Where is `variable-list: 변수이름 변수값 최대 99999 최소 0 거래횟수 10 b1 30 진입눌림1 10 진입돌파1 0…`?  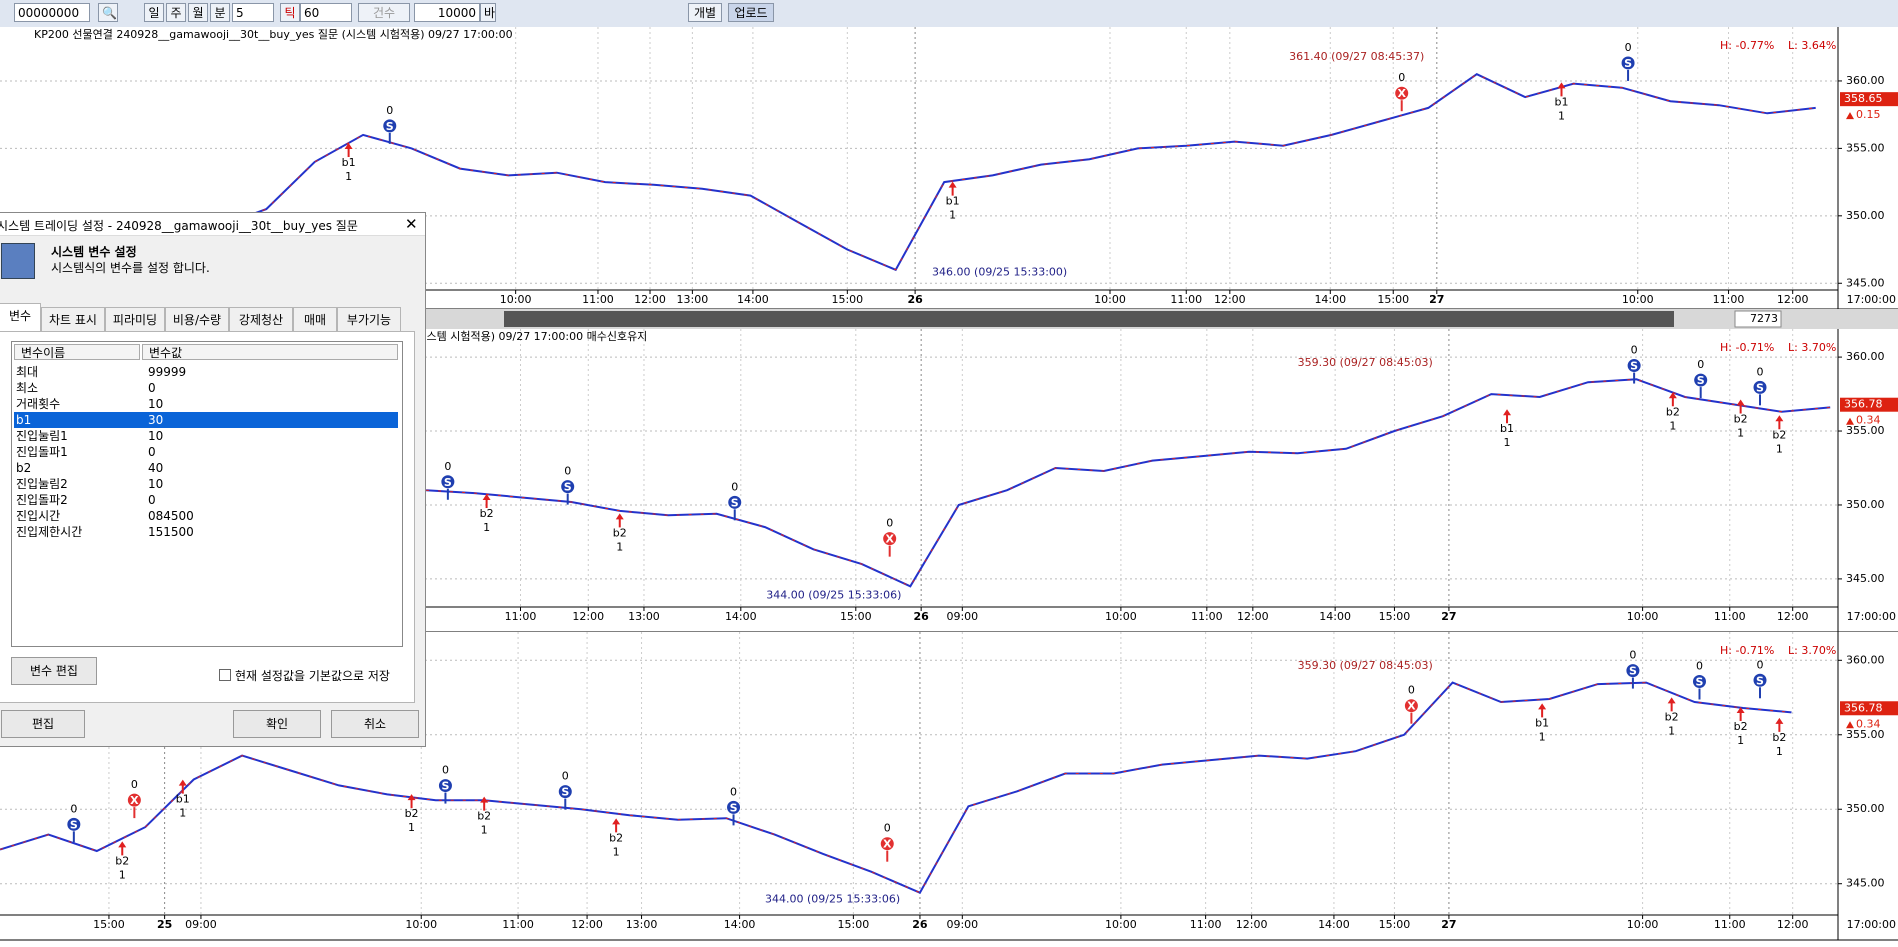 variable-list: 변수이름 변수값 최대 99999 최소 0 거래횟수 10 b1 30 진입눌림1 10 진입돌파1 0… is located at coordinates (207, 494).